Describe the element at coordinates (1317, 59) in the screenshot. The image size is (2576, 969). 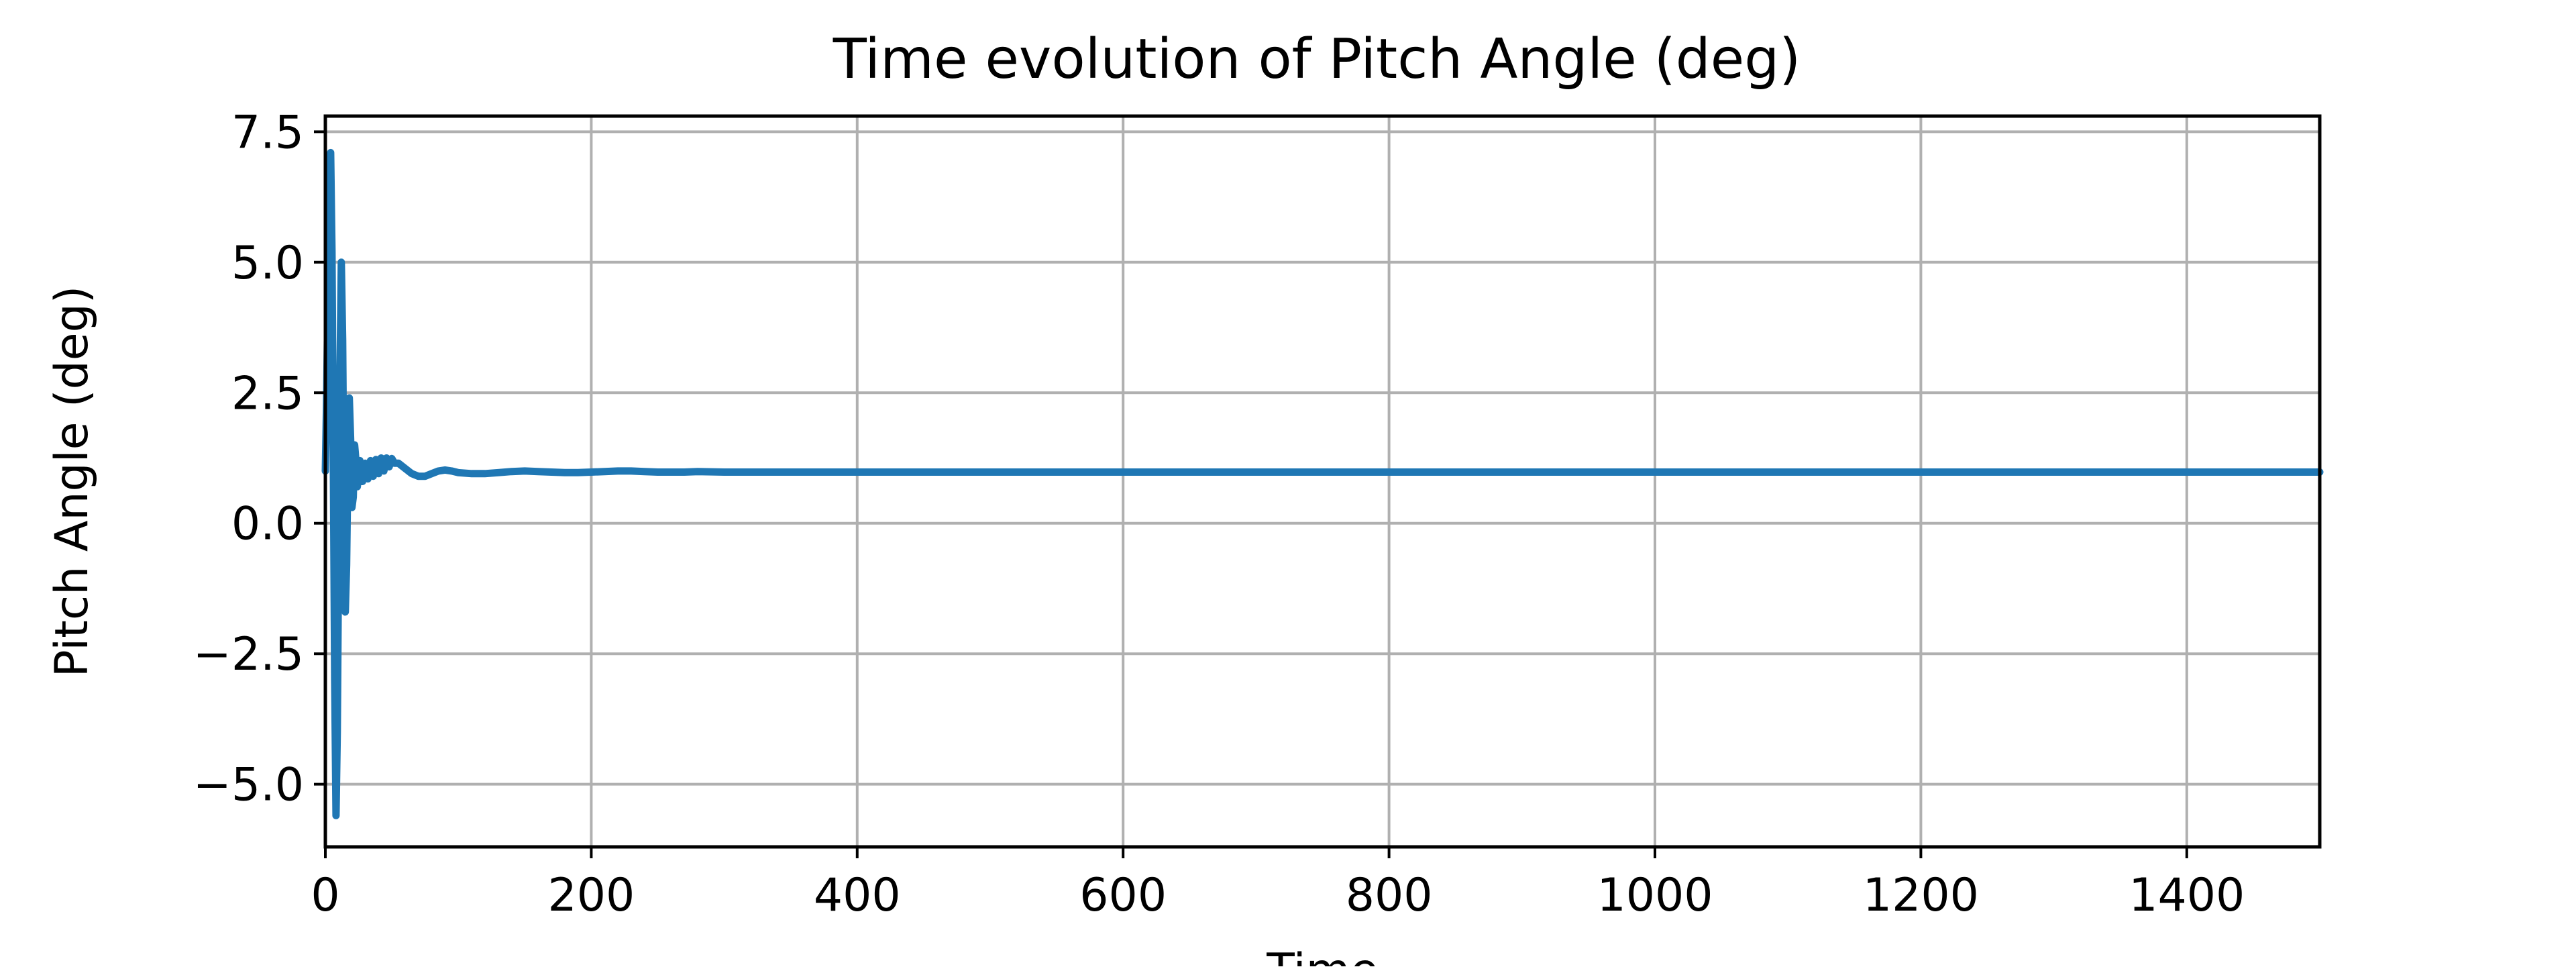
I see `chart-title: Time evolution of Pitch Angle (deg)` at that location.